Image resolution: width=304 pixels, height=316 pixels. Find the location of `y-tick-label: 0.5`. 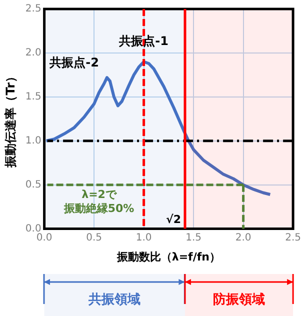

y-tick-label: 0.5 is located at coordinates (33, 184).